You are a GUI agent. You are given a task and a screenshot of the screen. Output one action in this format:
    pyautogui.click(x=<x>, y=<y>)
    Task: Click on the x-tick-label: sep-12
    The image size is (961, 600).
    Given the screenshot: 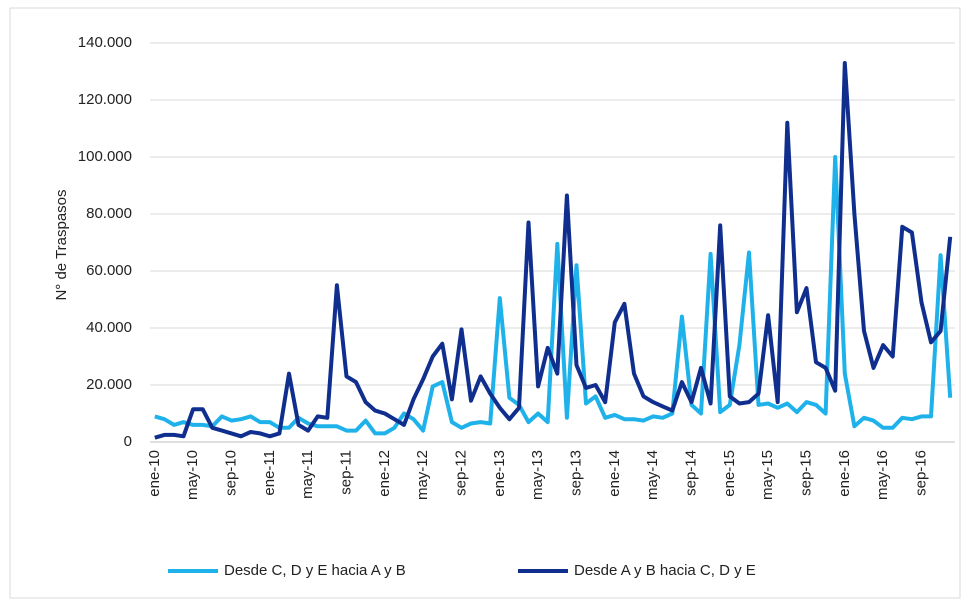 What is the action you would take?
    pyautogui.click(x=460, y=473)
    